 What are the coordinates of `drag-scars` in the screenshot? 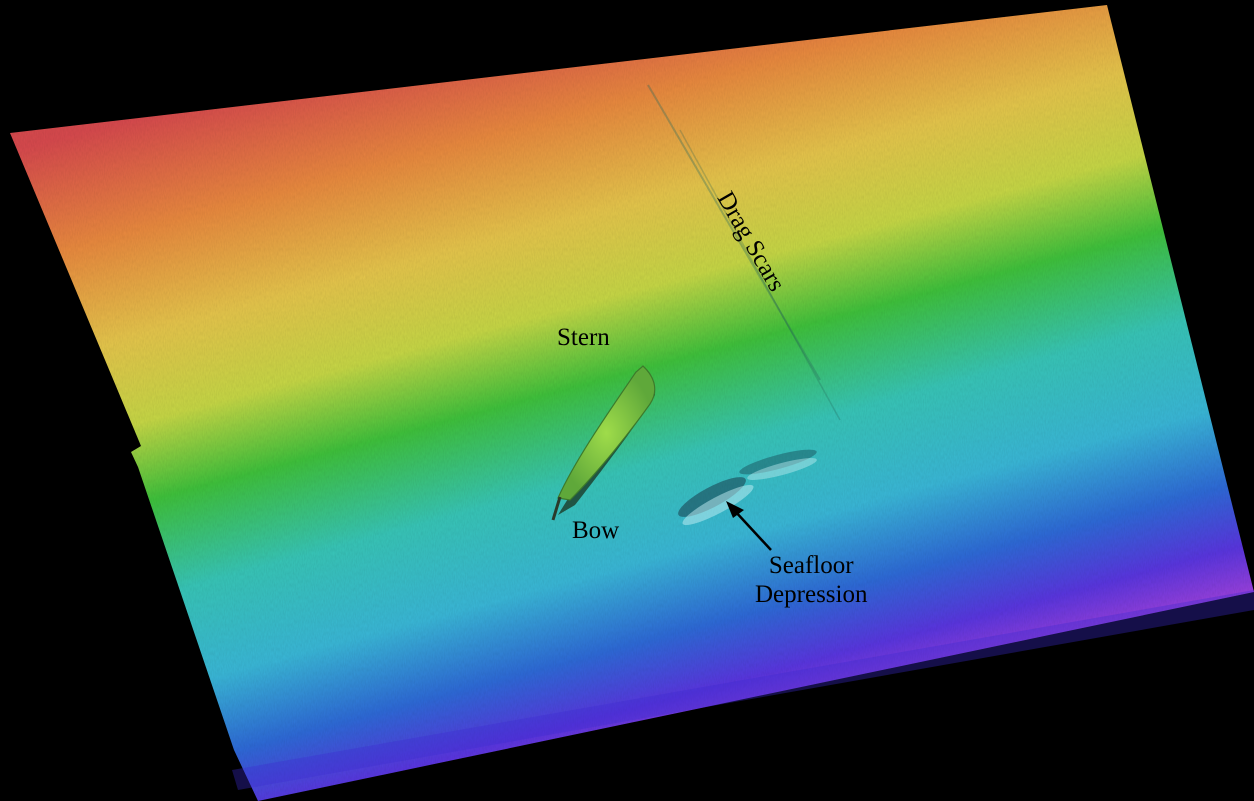 It's located at (744, 252).